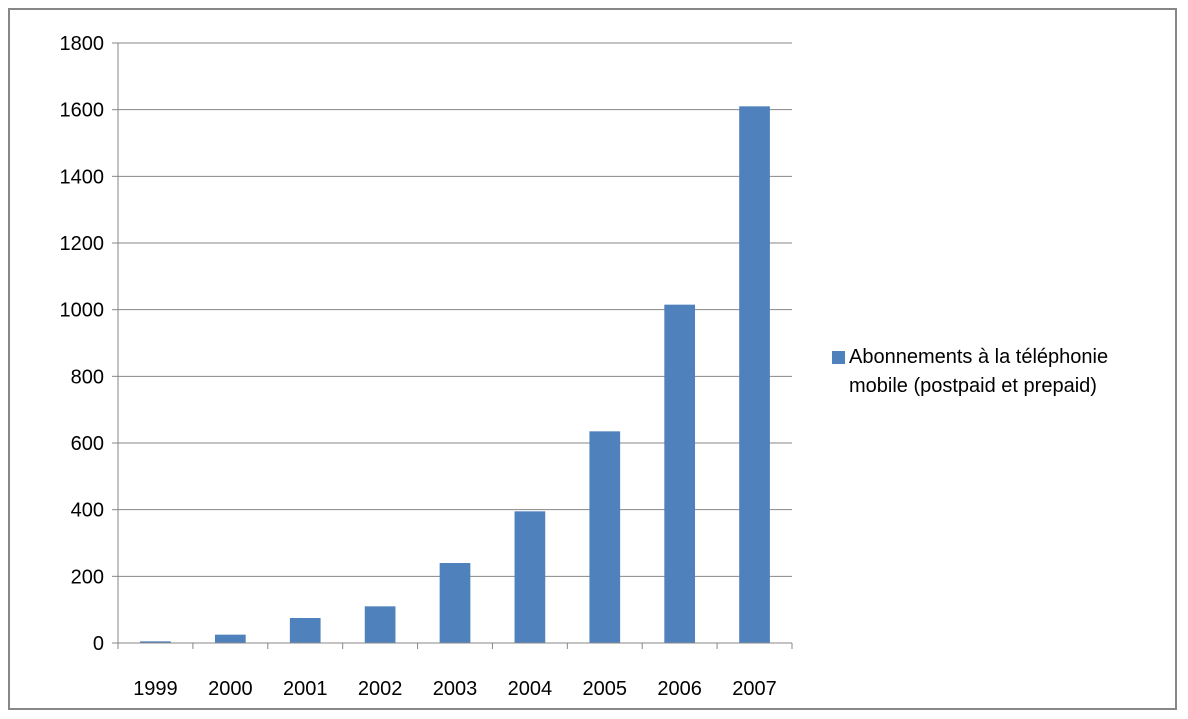 This screenshot has height=719, width=1188. Describe the element at coordinates (605, 689) in the screenshot. I see `x-tick-label: 2005` at that location.